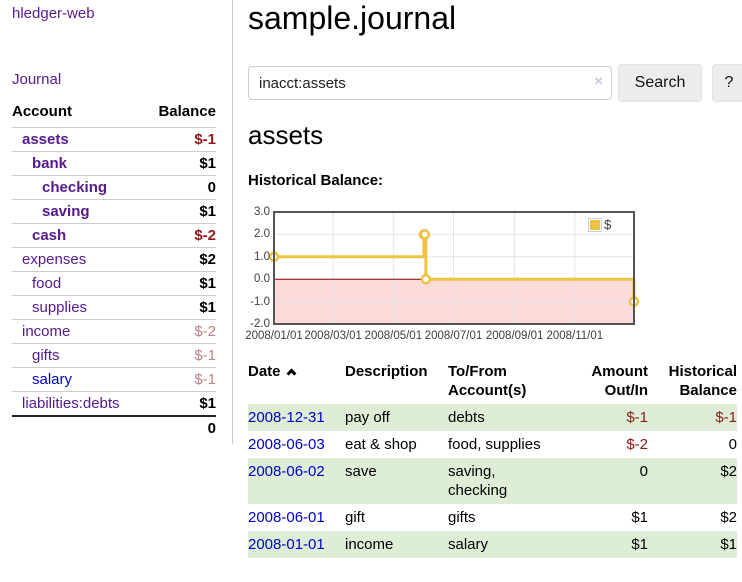 The height and width of the screenshot is (582, 742). I want to click on transaction-date-link: 2008-06-01, so click(286, 517).